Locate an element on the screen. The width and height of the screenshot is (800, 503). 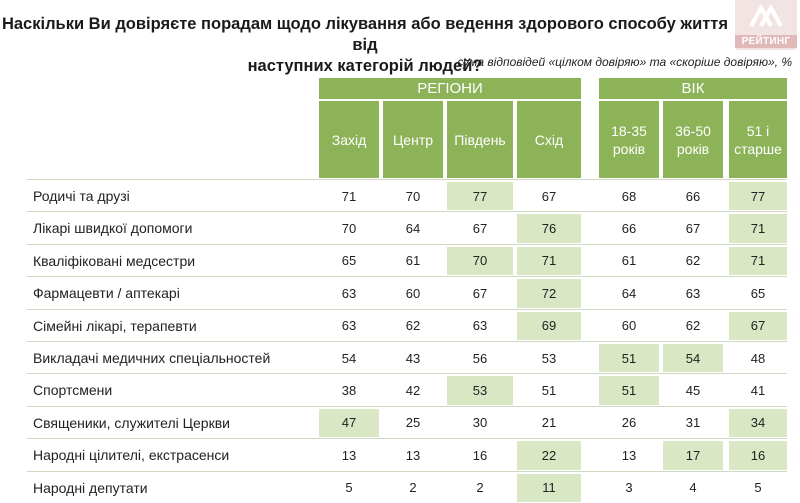
value-cell: 30 is located at coordinates (480, 423).